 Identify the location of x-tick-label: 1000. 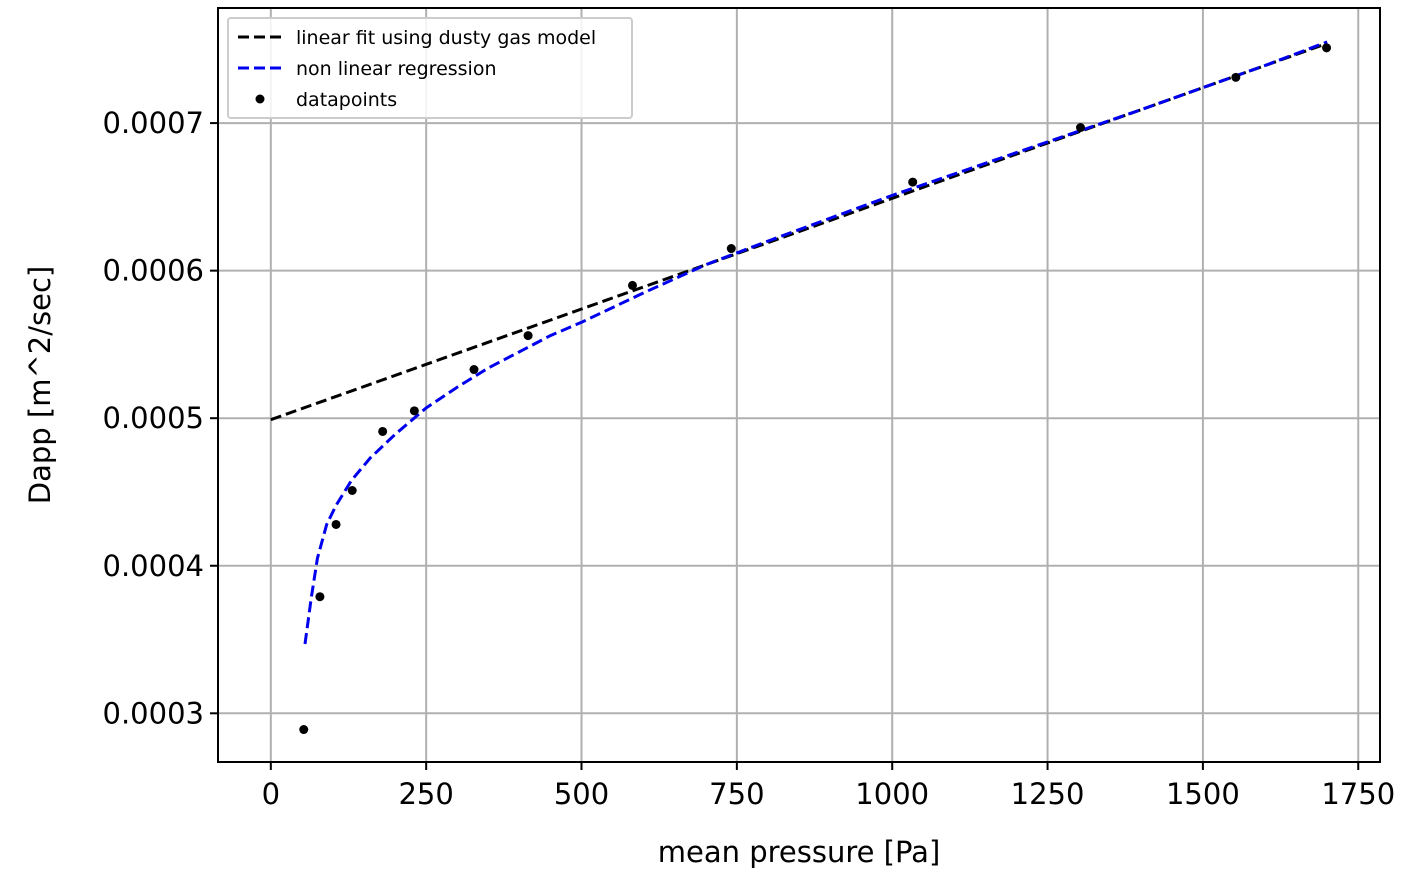
(892, 794).